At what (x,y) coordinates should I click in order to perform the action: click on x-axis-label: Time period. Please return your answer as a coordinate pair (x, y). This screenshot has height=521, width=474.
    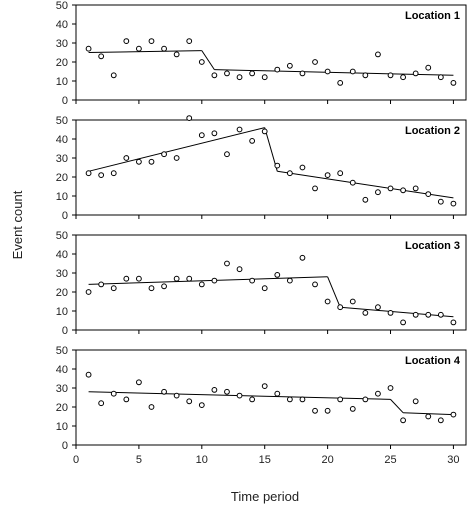
    Looking at the image, I should click on (265, 496).